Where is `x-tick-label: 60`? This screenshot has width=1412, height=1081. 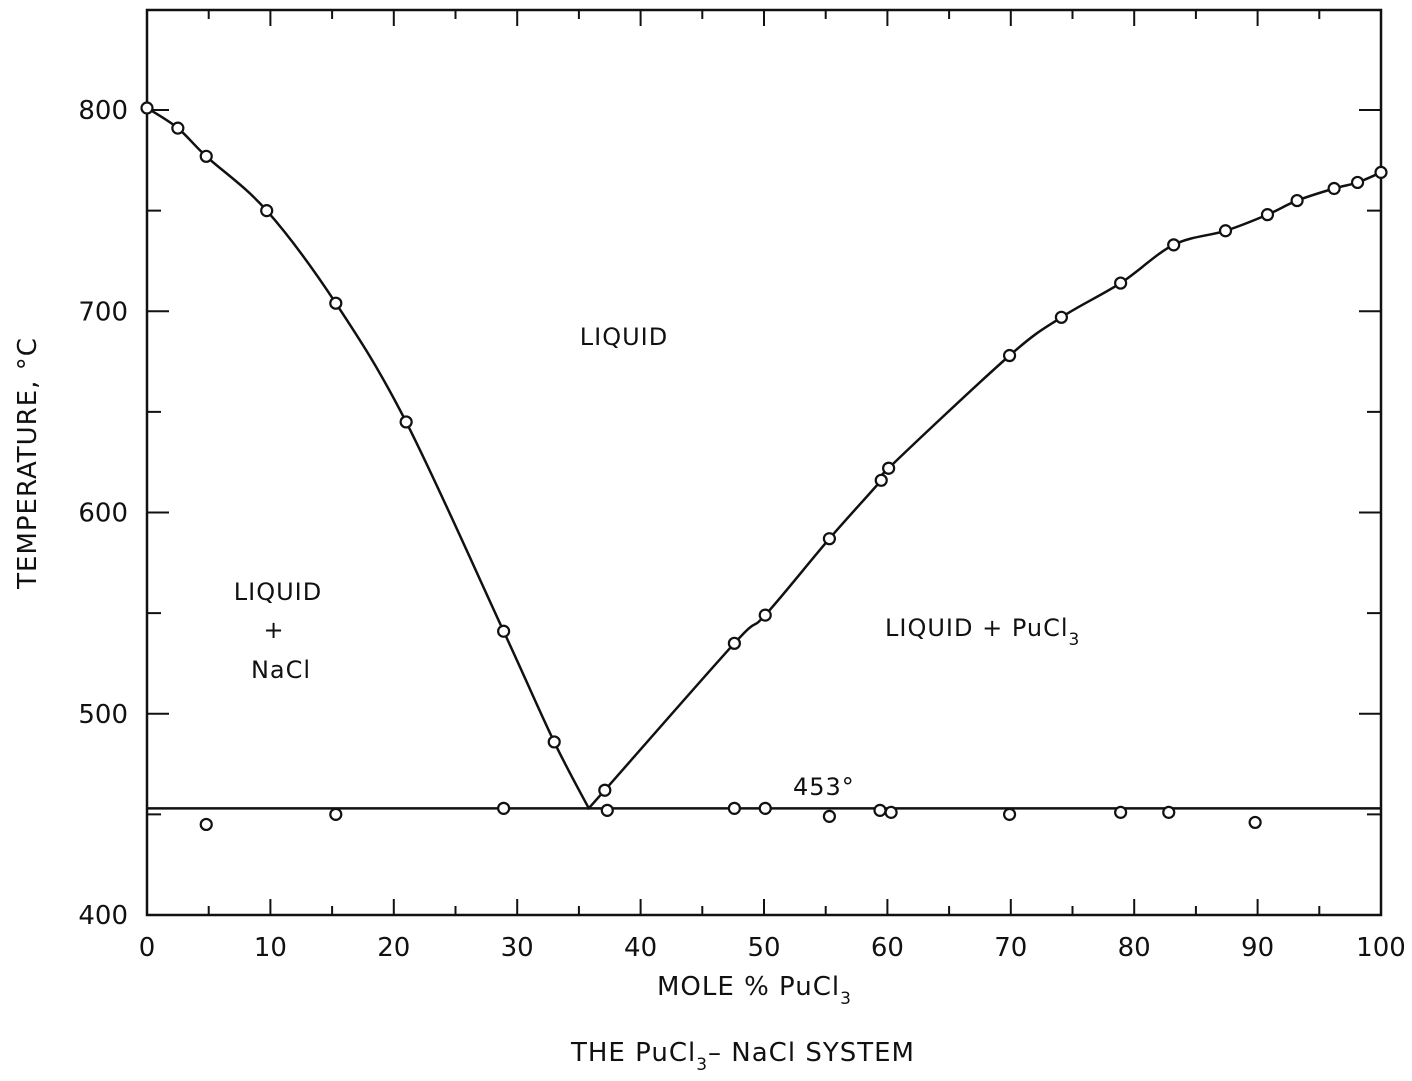 x-tick-label: 60 is located at coordinates (887, 948).